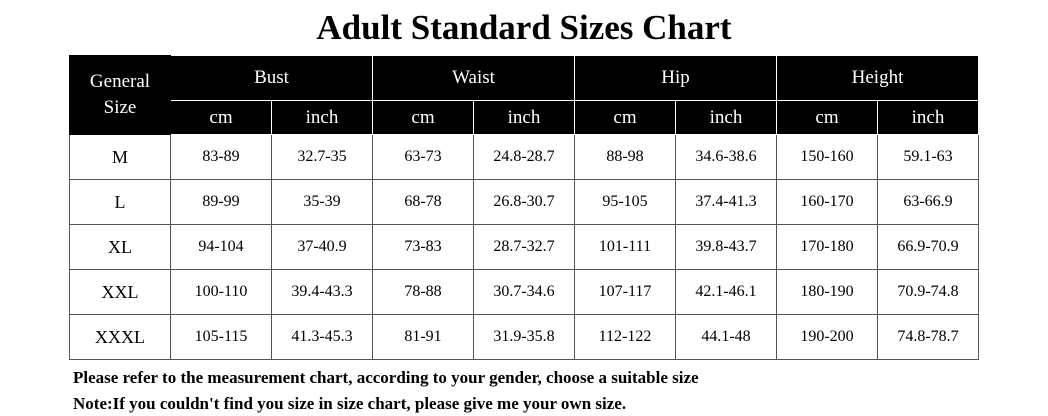  I want to click on measurement: 68-78, so click(423, 202).